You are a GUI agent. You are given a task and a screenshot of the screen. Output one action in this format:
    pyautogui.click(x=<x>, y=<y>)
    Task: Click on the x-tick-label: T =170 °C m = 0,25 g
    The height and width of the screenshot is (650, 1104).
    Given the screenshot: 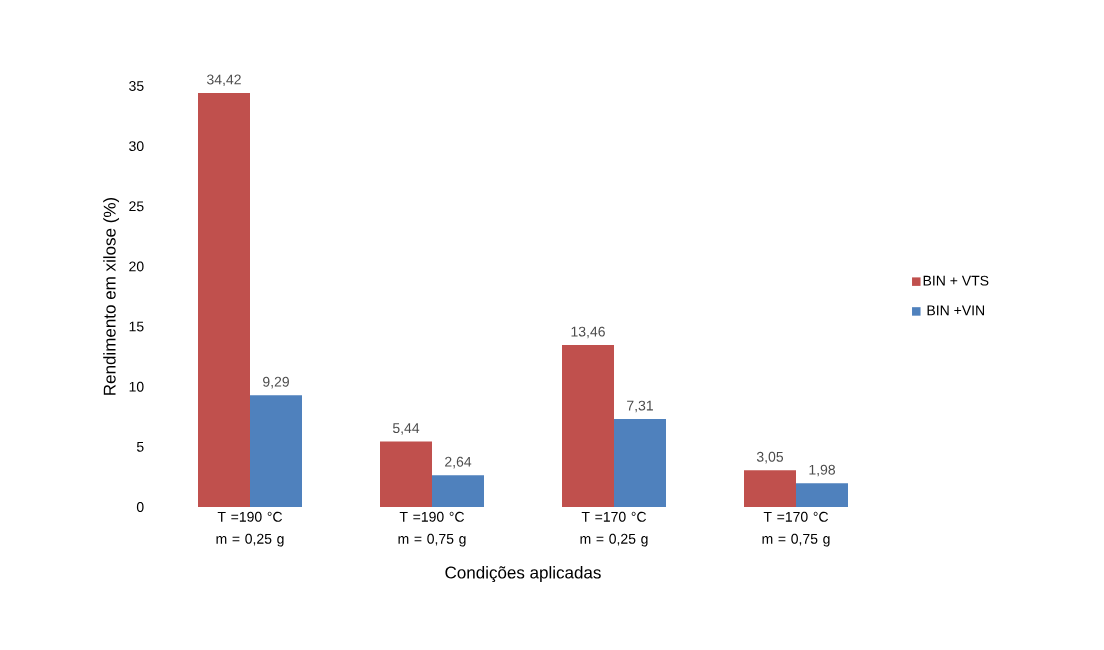 What is the action you would take?
    pyautogui.click(x=614, y=529)
    